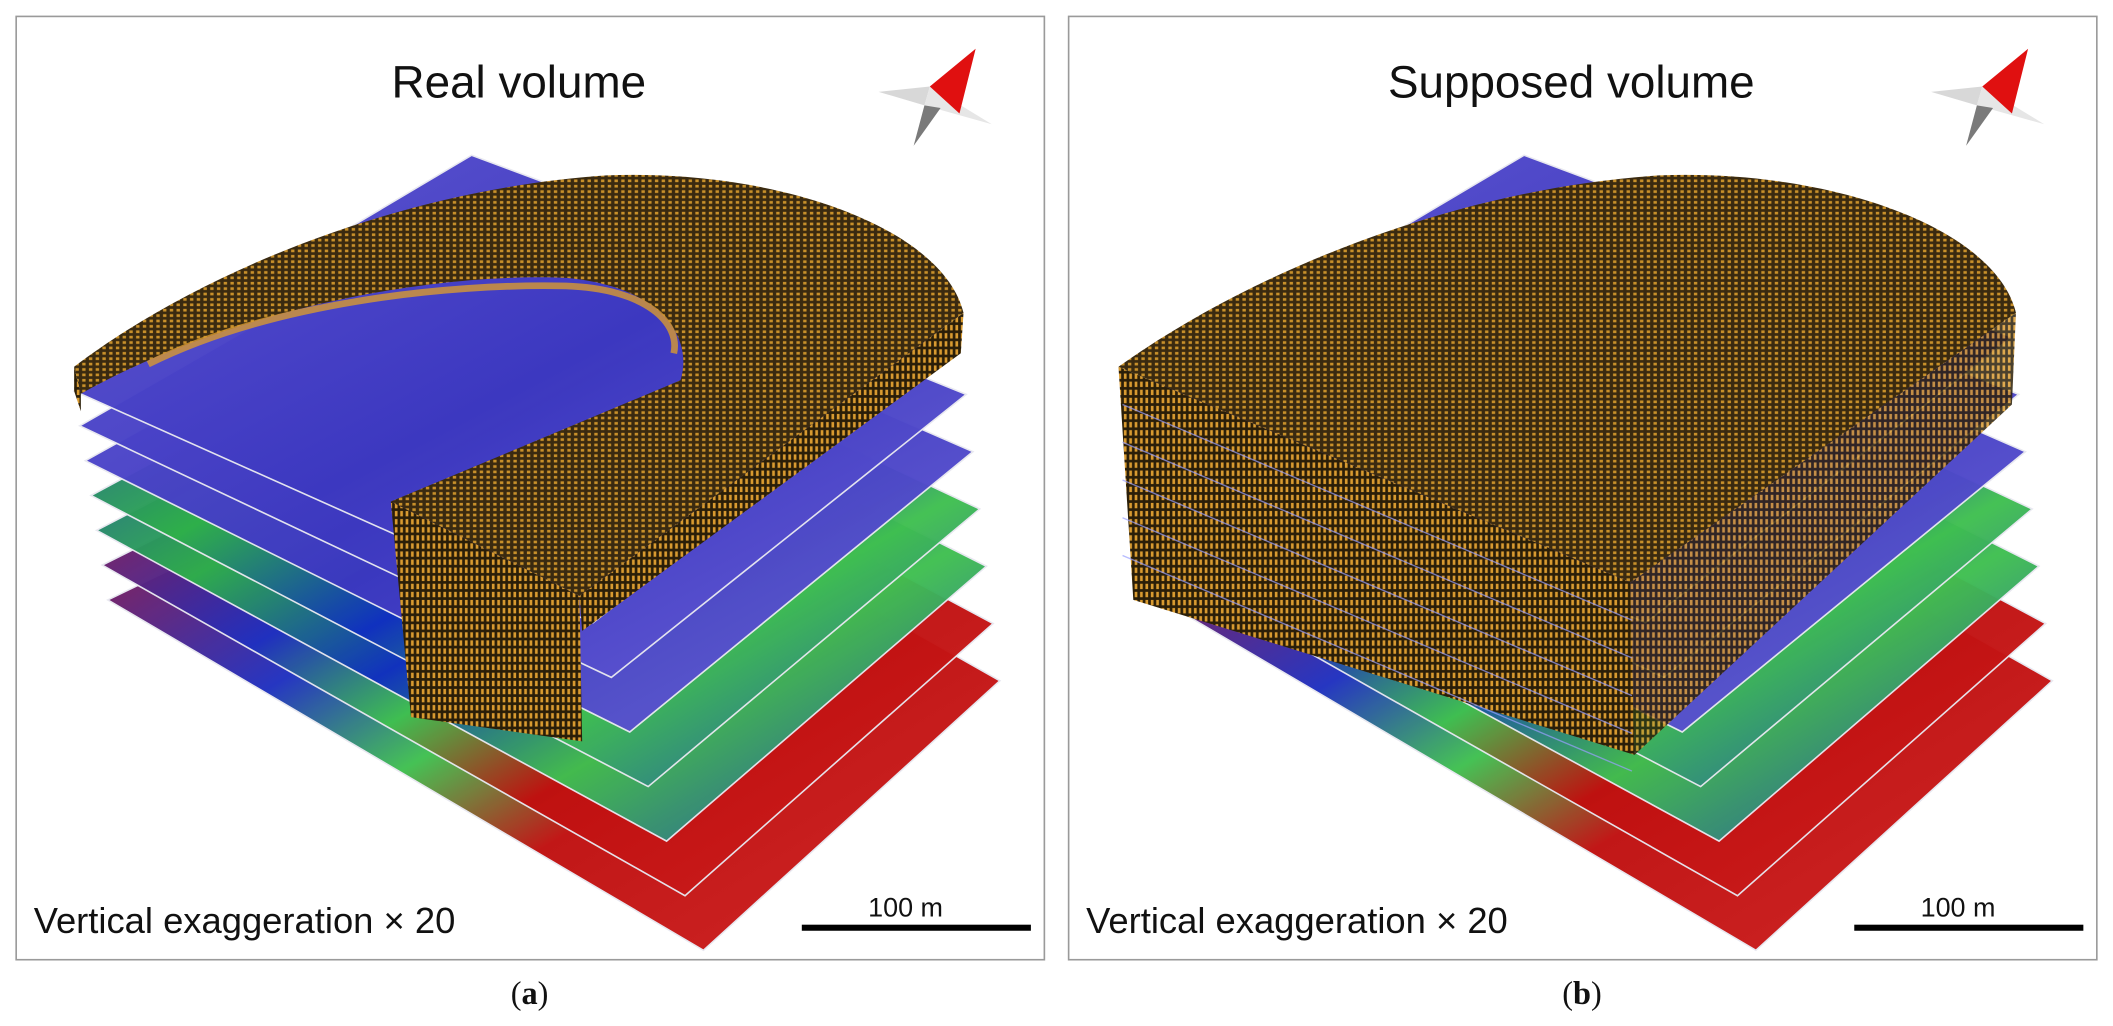  What do you see at coordinates (77, 389) in the screenshot?
I see `volume-left-face` at bounding box center [77, 389].